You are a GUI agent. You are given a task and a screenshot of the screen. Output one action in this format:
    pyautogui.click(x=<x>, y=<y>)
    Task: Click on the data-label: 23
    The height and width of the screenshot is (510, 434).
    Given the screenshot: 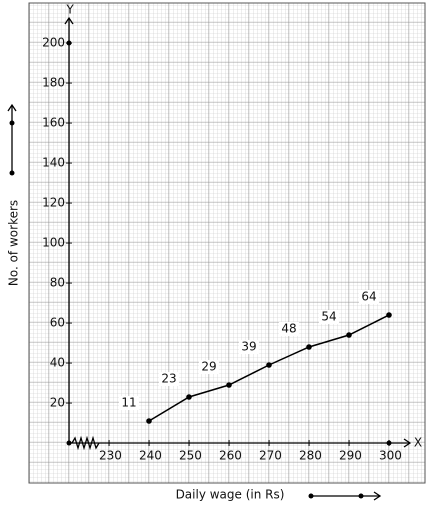 What is the action you would take?
    pyautogui.click(x=168, y=379)
    